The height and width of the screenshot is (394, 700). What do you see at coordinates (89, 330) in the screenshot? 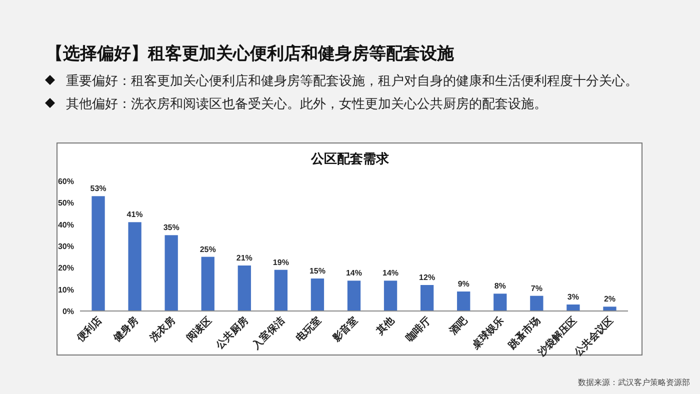
I see `x-tick-label: 便利店` at bounding box center [89, 330].